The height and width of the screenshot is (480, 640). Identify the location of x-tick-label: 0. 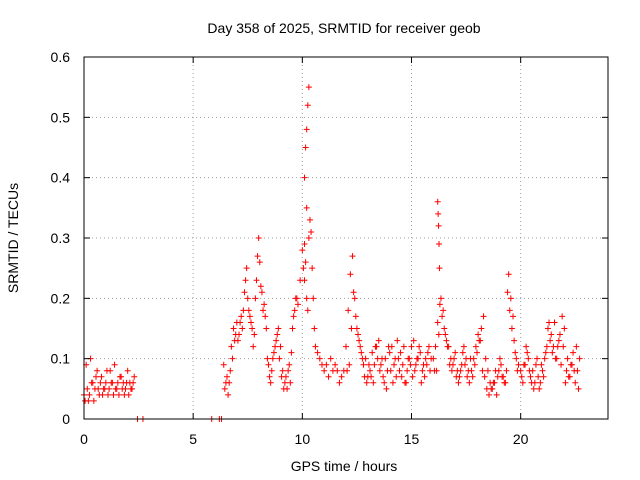
(84, 439).